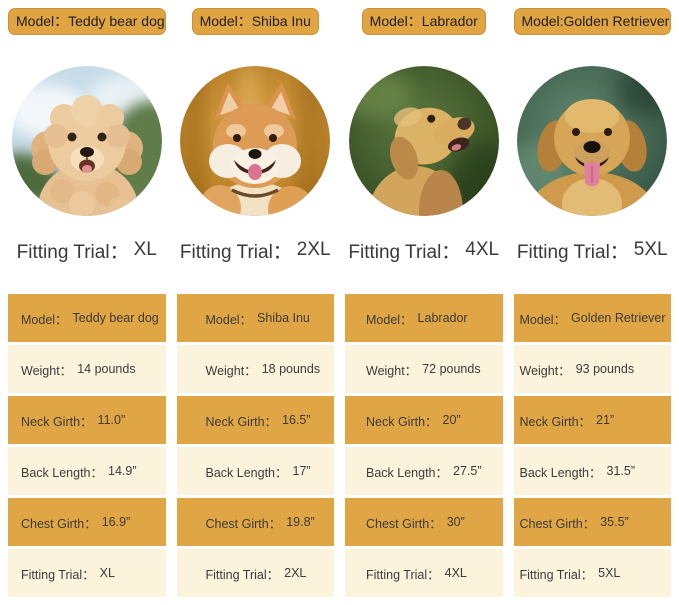 This screenshot has height=605, width=679. I want to click on table-row-chest-girth: Chest Girth： 30”, so click(424, 522).